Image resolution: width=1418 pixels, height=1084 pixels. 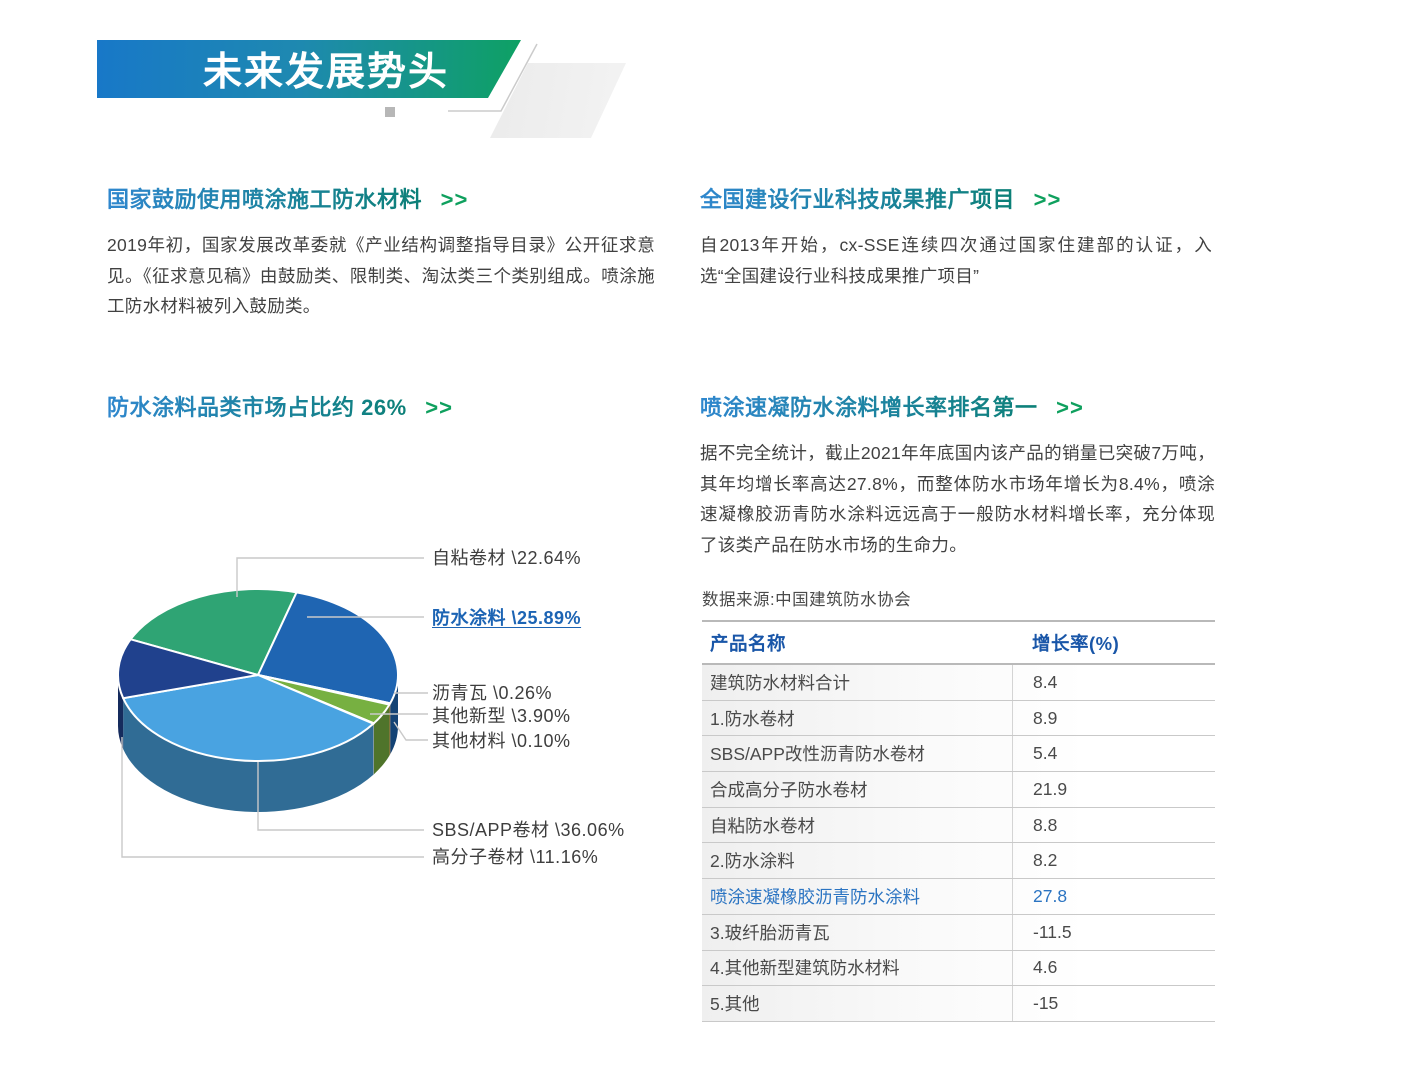 I want to click on growth-rate-cell: 8.9, so click(x=1113, y=718).